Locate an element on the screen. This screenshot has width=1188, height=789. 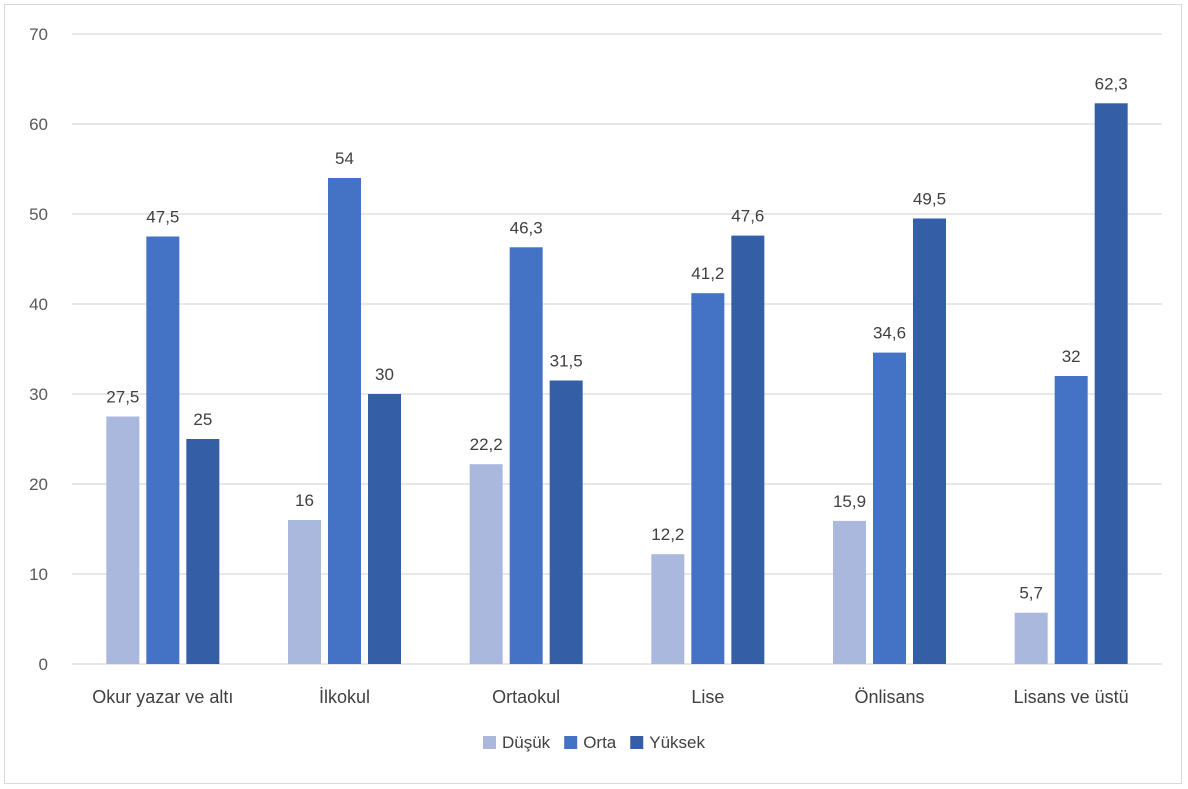
data-label: 34,6 is located at coordinates (889, 333).